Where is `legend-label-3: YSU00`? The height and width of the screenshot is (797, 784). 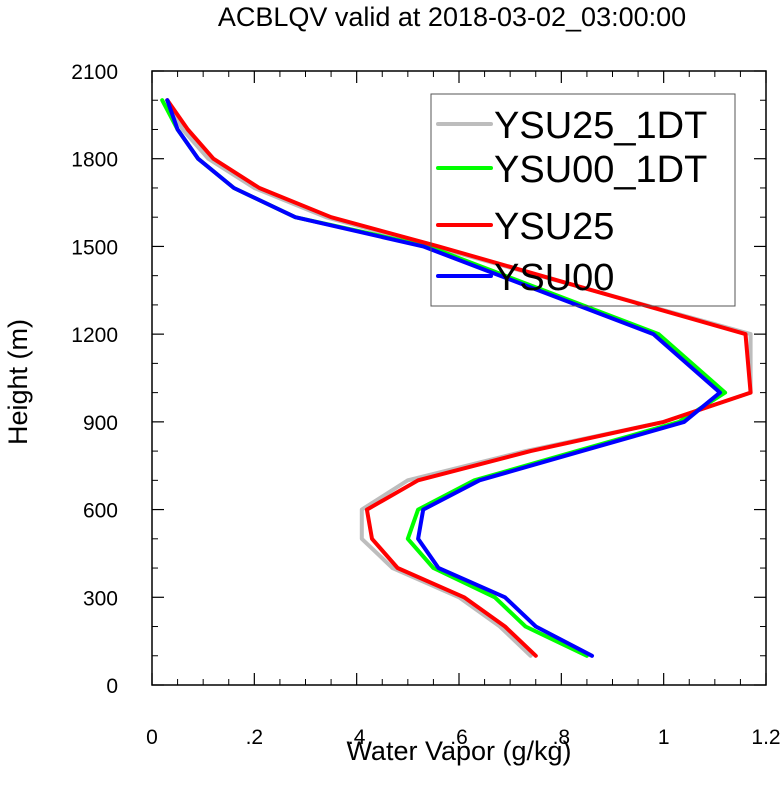
legend-label-3: YSU00 is located at coordinates (554, 278).